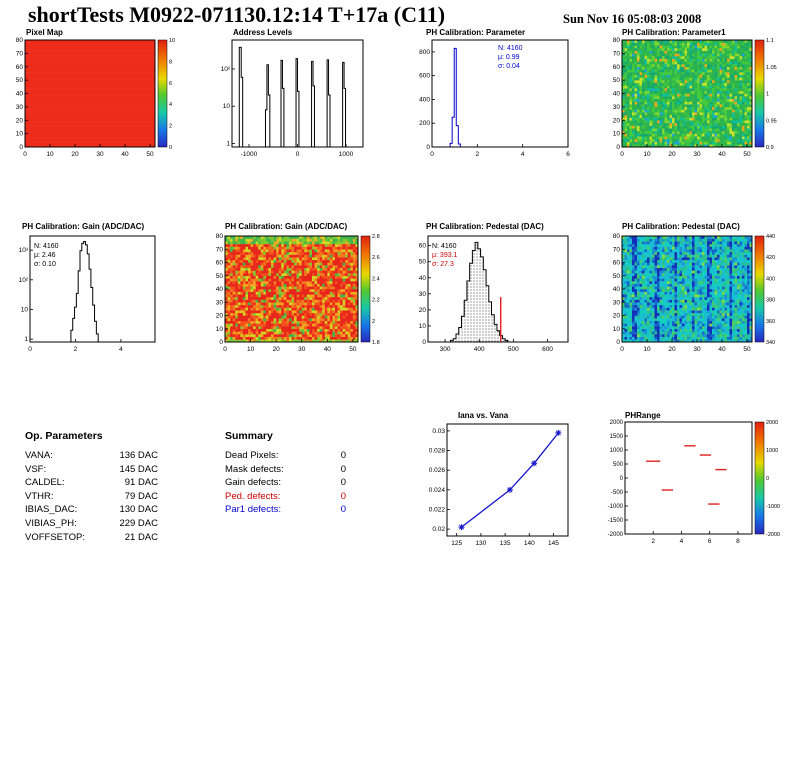 This screenshot has width=796, height=772. Describe the element at coordinates (632, 19) in the screenshot. I see `date-stamp: Sun Nov 16 05:08:03 2008` at that location.